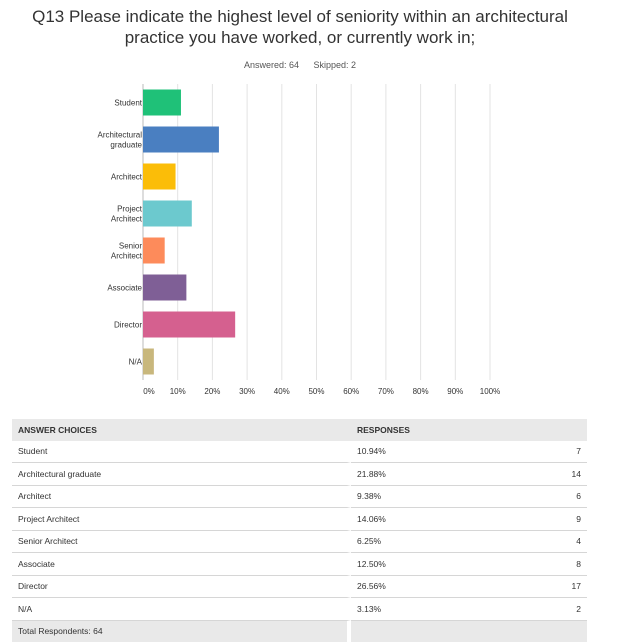 The image size is (632, 642). I want to click on category-label: Senior, so click(130, 246).